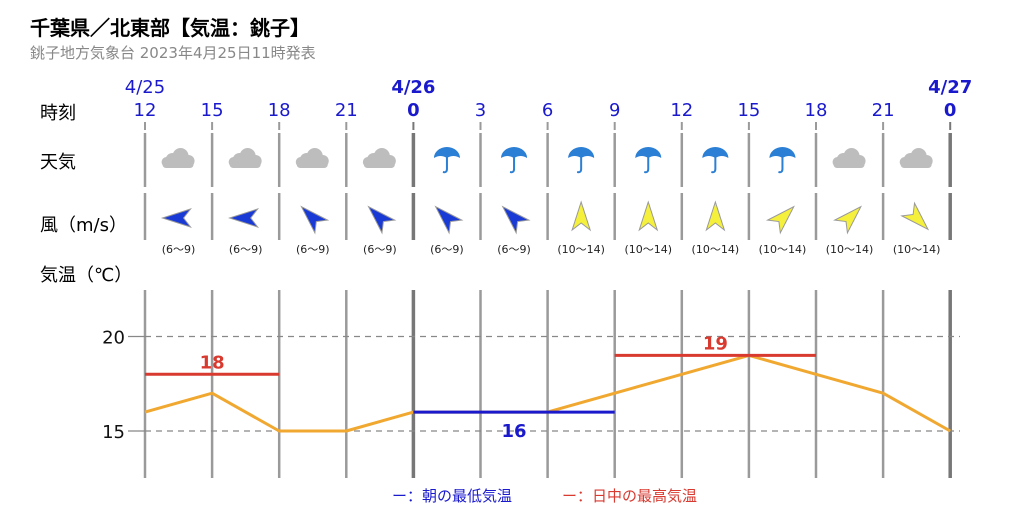 This screenshot has height=527, width=1024. I want to click on row-label-wind: 風（m/s）, so click(83, 225).